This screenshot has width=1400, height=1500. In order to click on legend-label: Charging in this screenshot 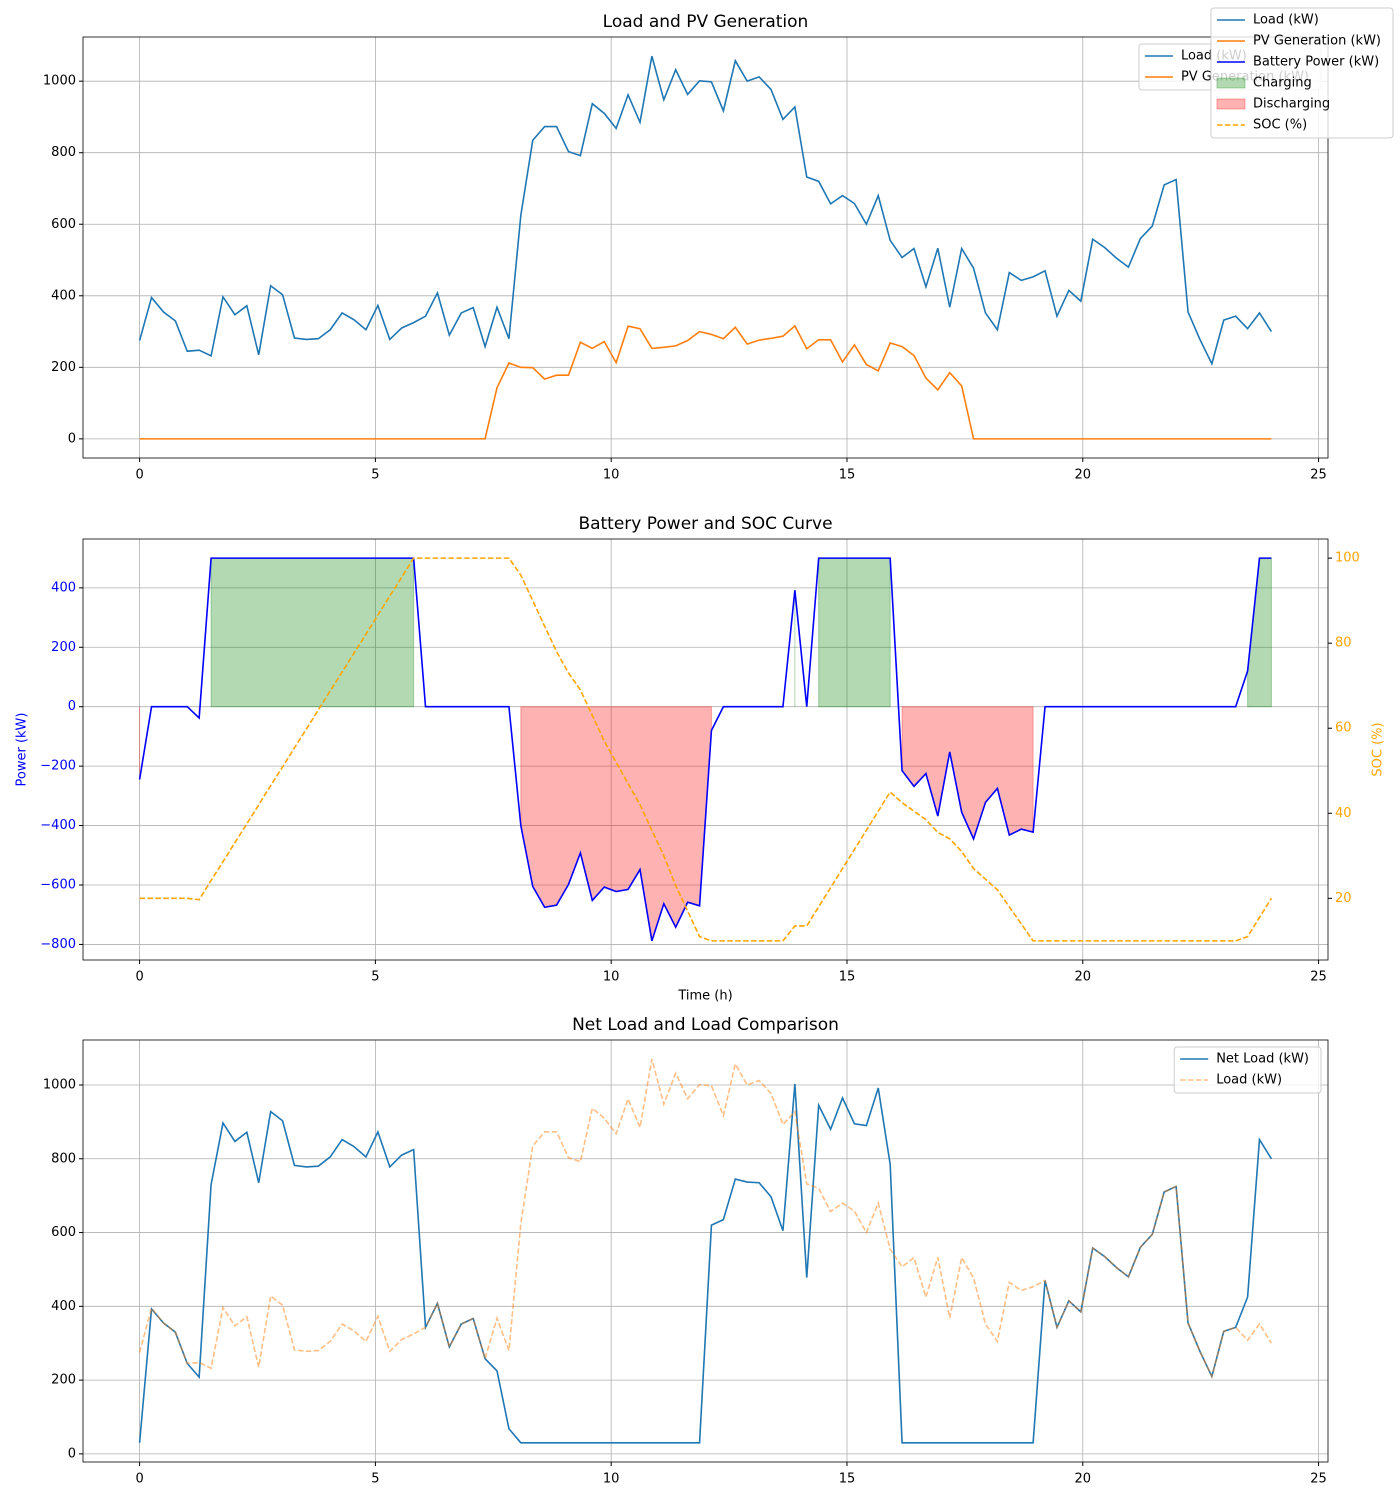, I will do `click(1282, 83)`.